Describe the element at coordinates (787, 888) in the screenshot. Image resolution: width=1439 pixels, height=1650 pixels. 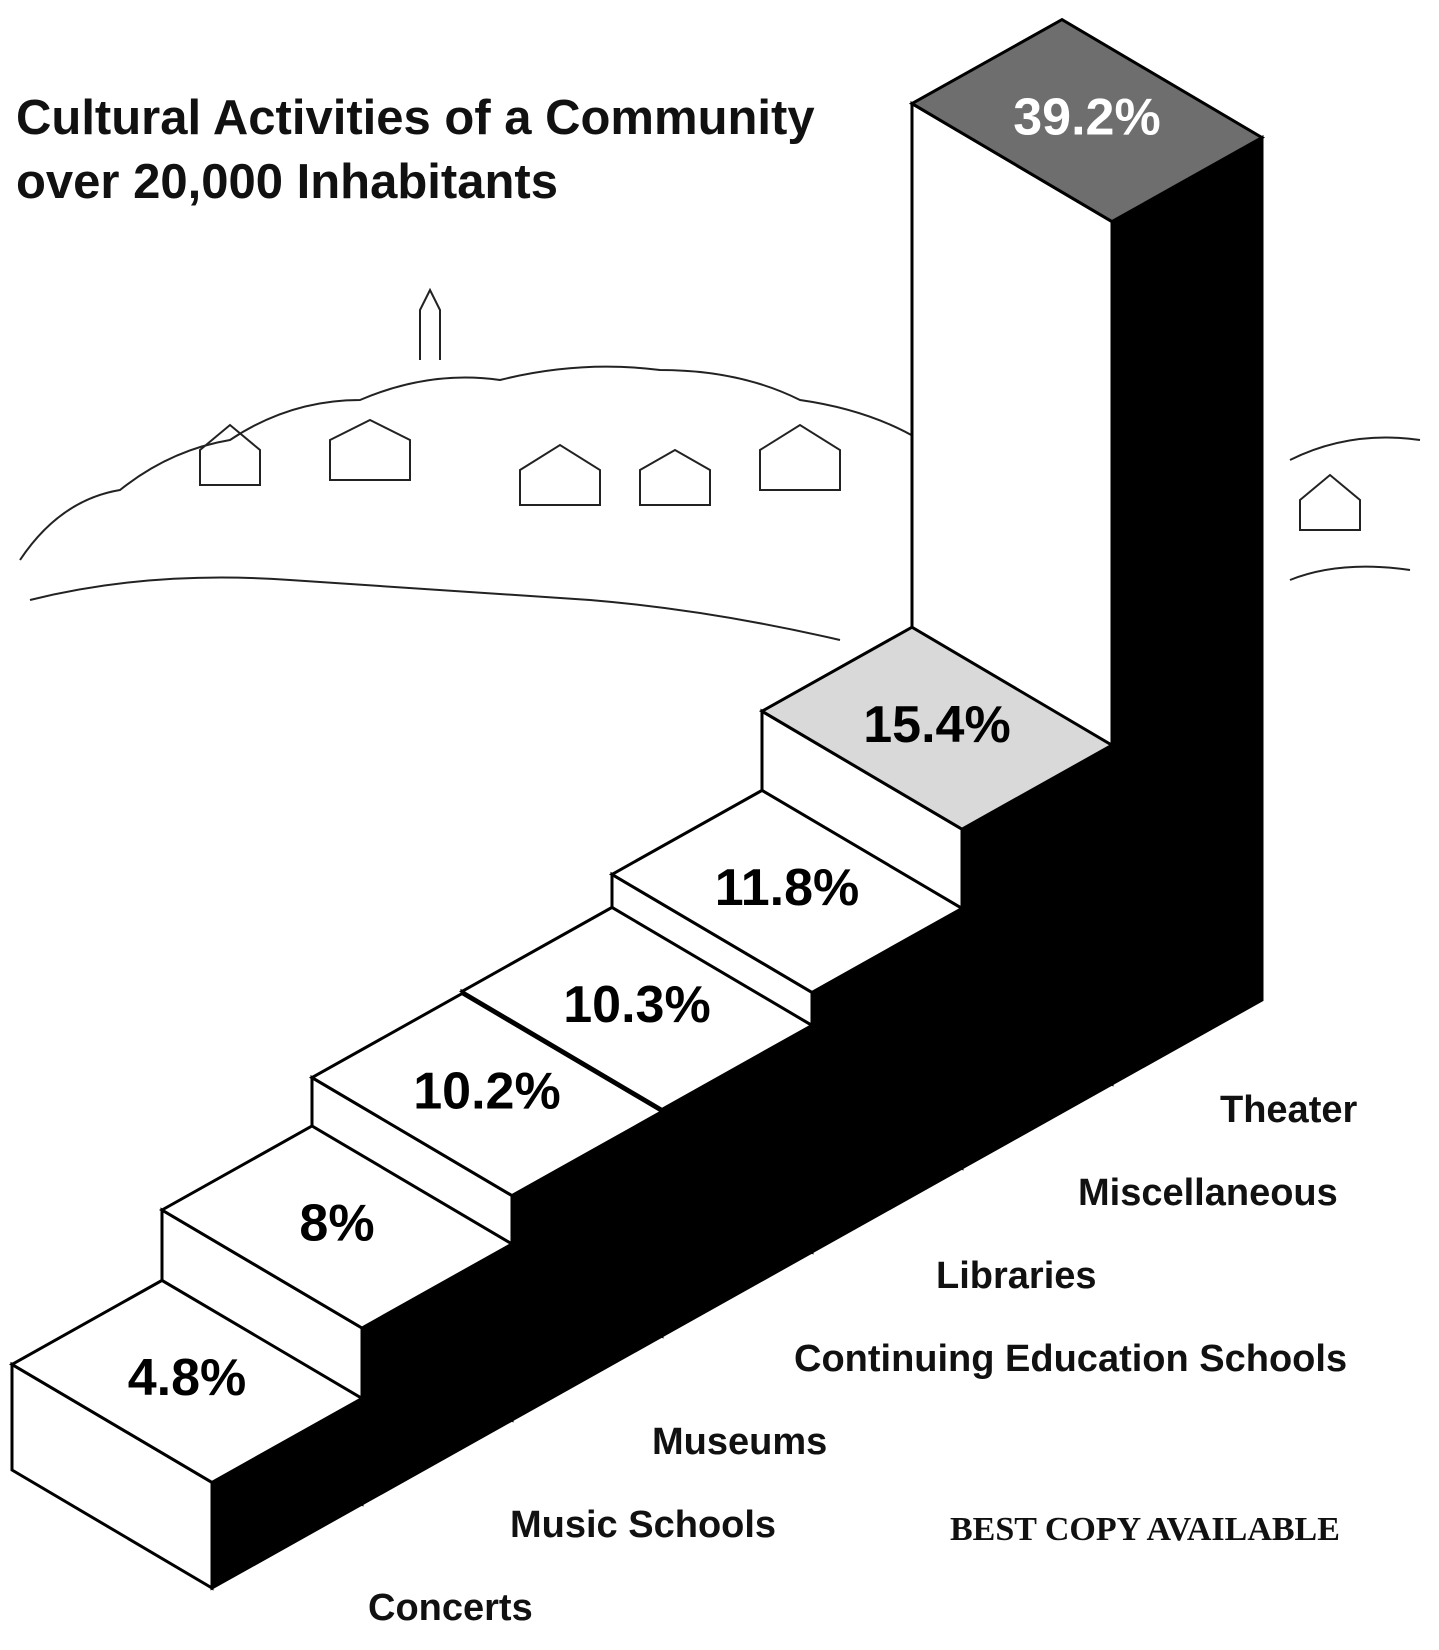
I see `value-label: 11.8%` at that location.